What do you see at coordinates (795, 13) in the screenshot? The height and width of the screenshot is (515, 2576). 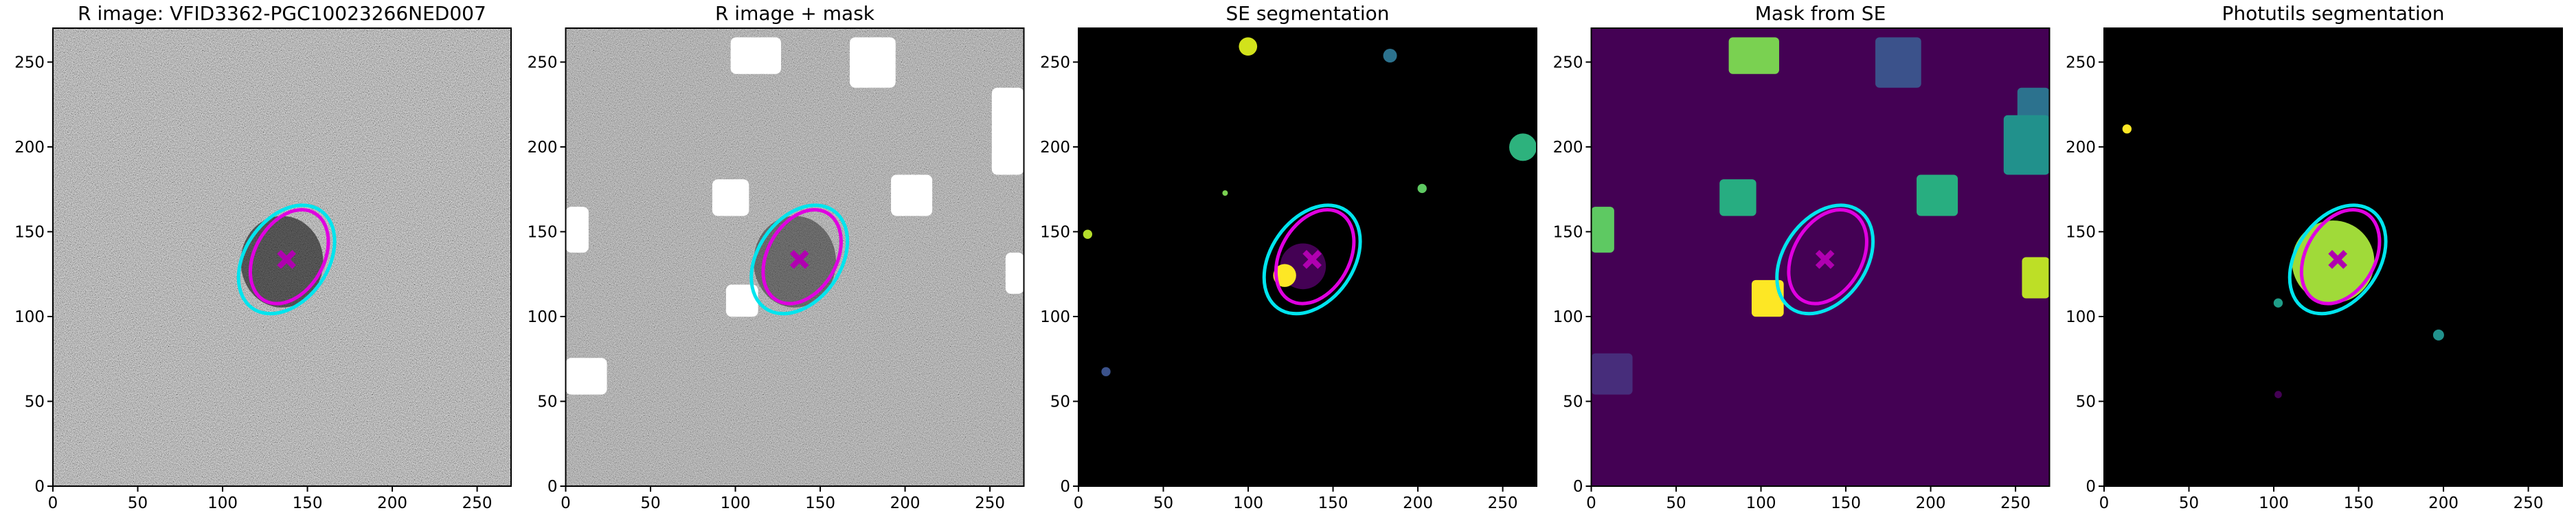 I see `panel-title: R image + mask` at bounding box center [795, 13].